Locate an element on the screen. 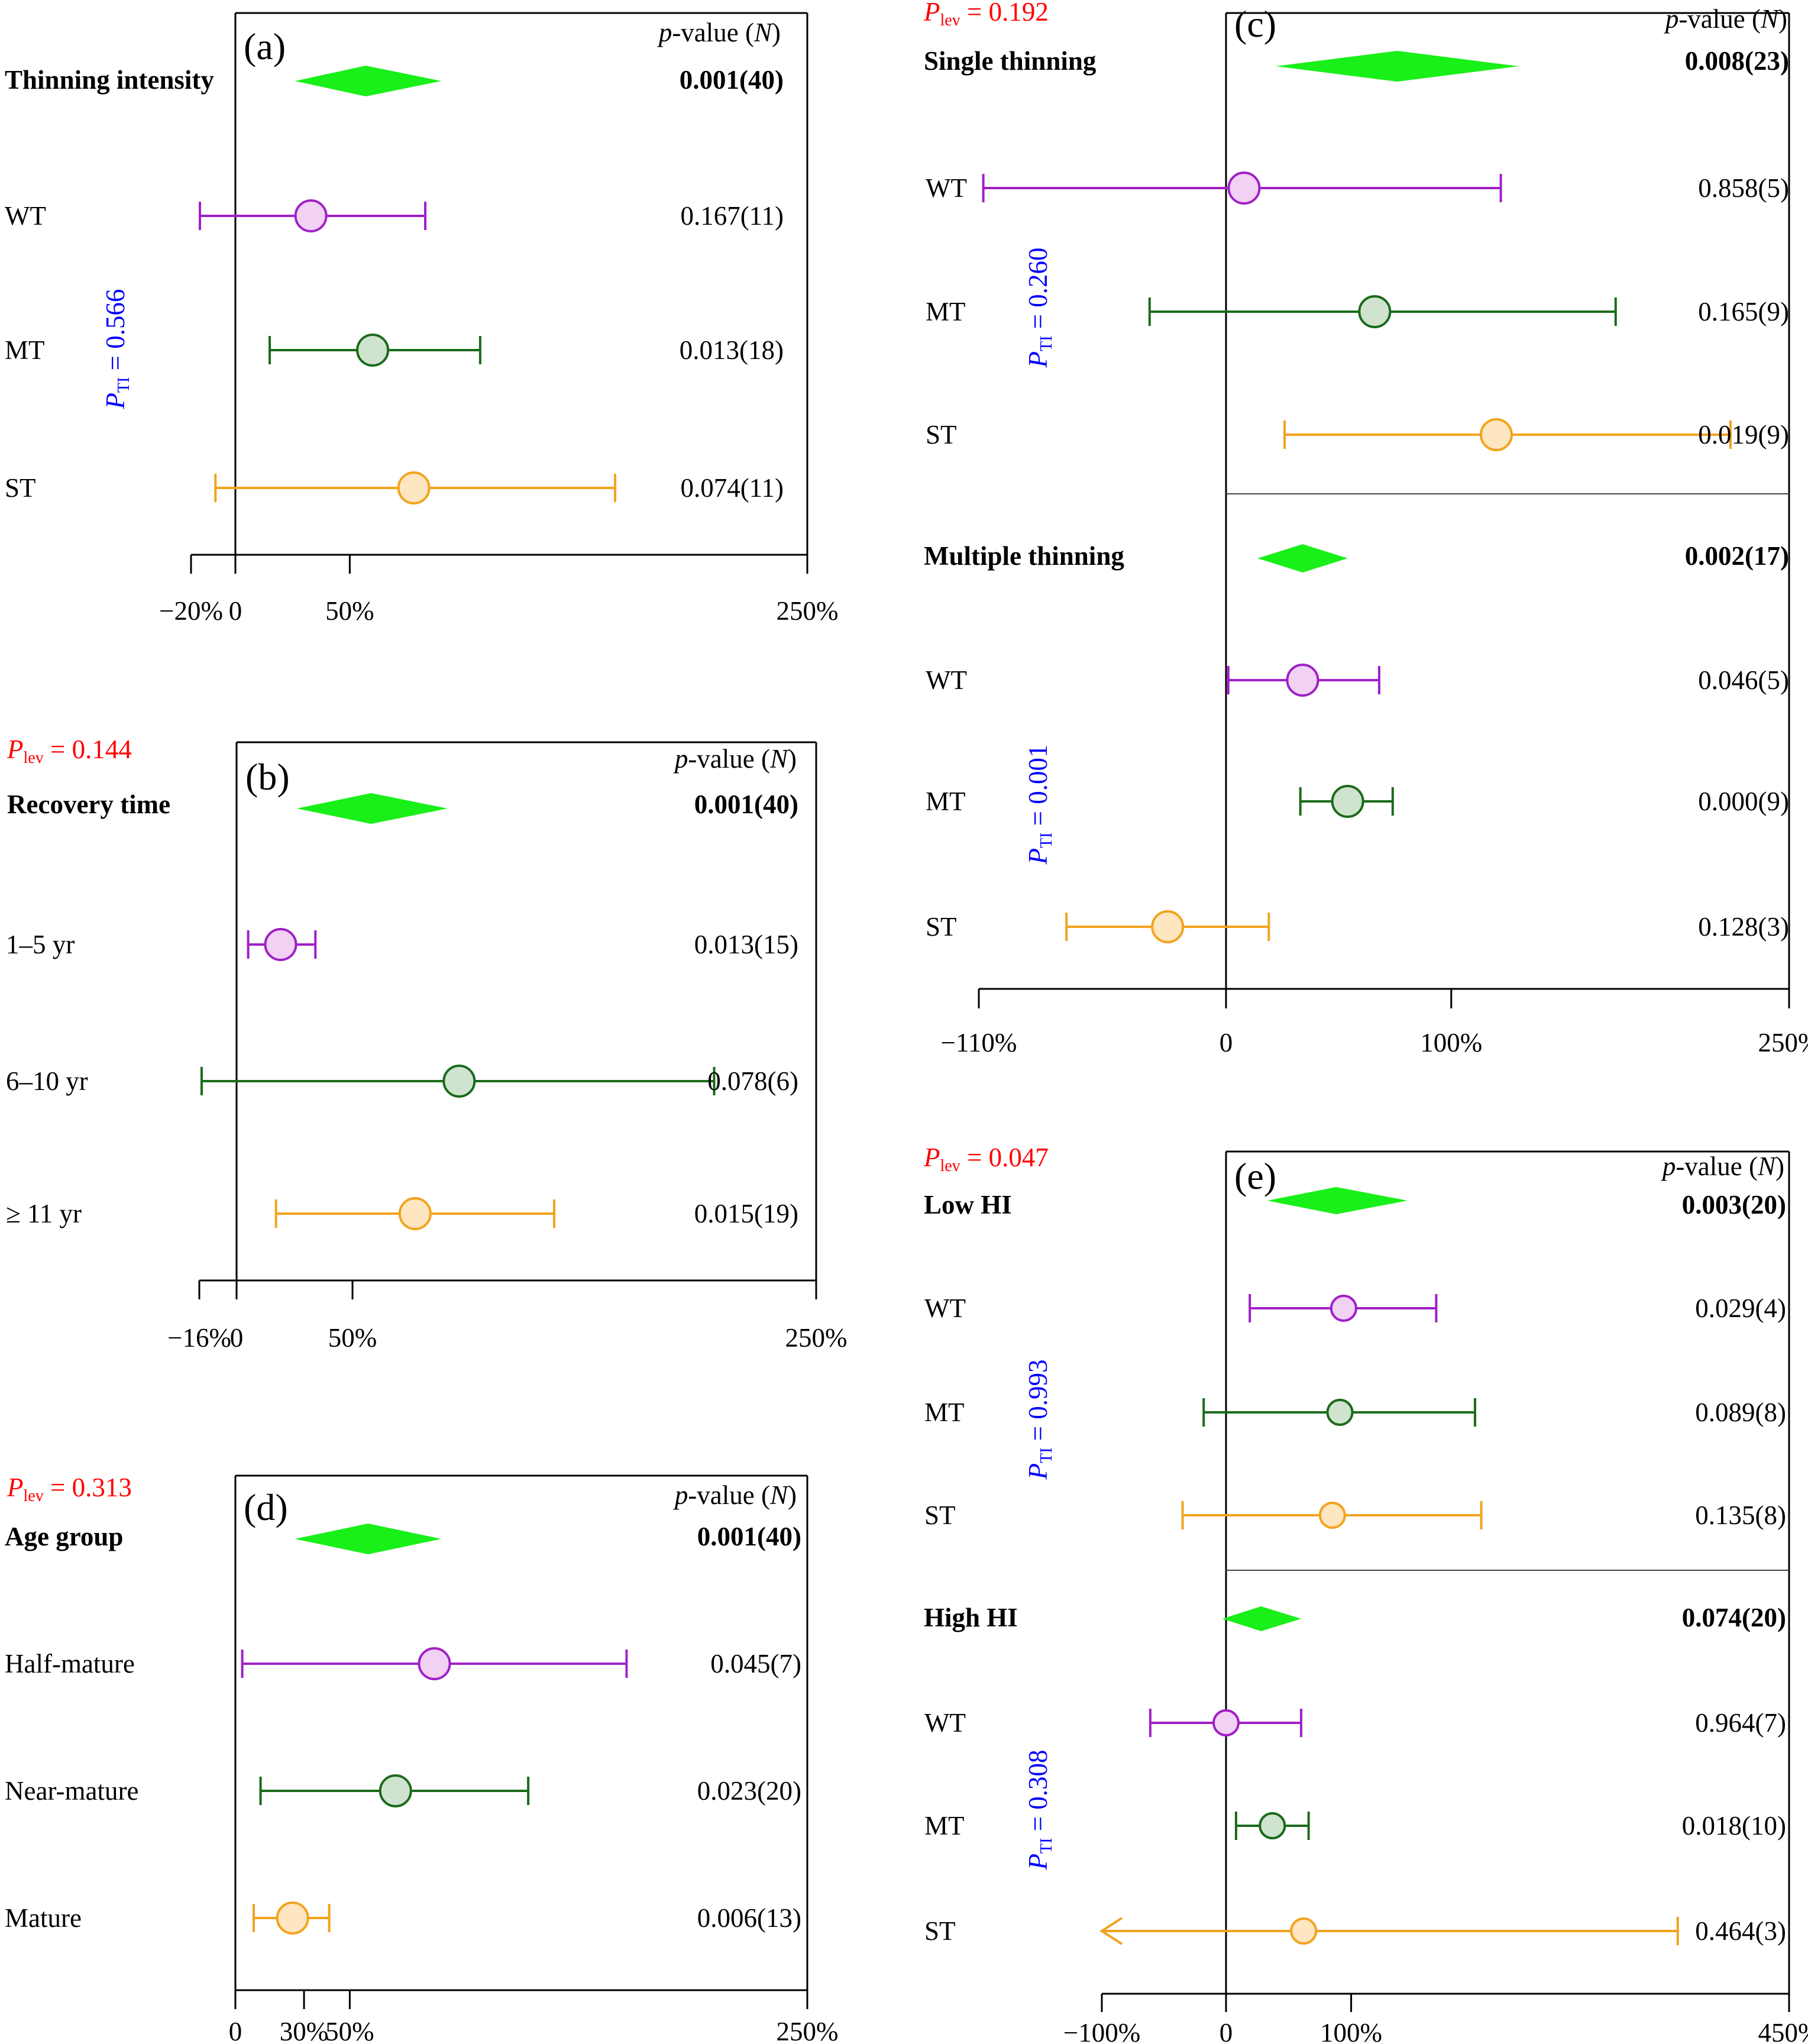 This screenshot has width=1808, height=2044. x-axis: −16%0 50% 250% is located at coordinates (508, 1316).